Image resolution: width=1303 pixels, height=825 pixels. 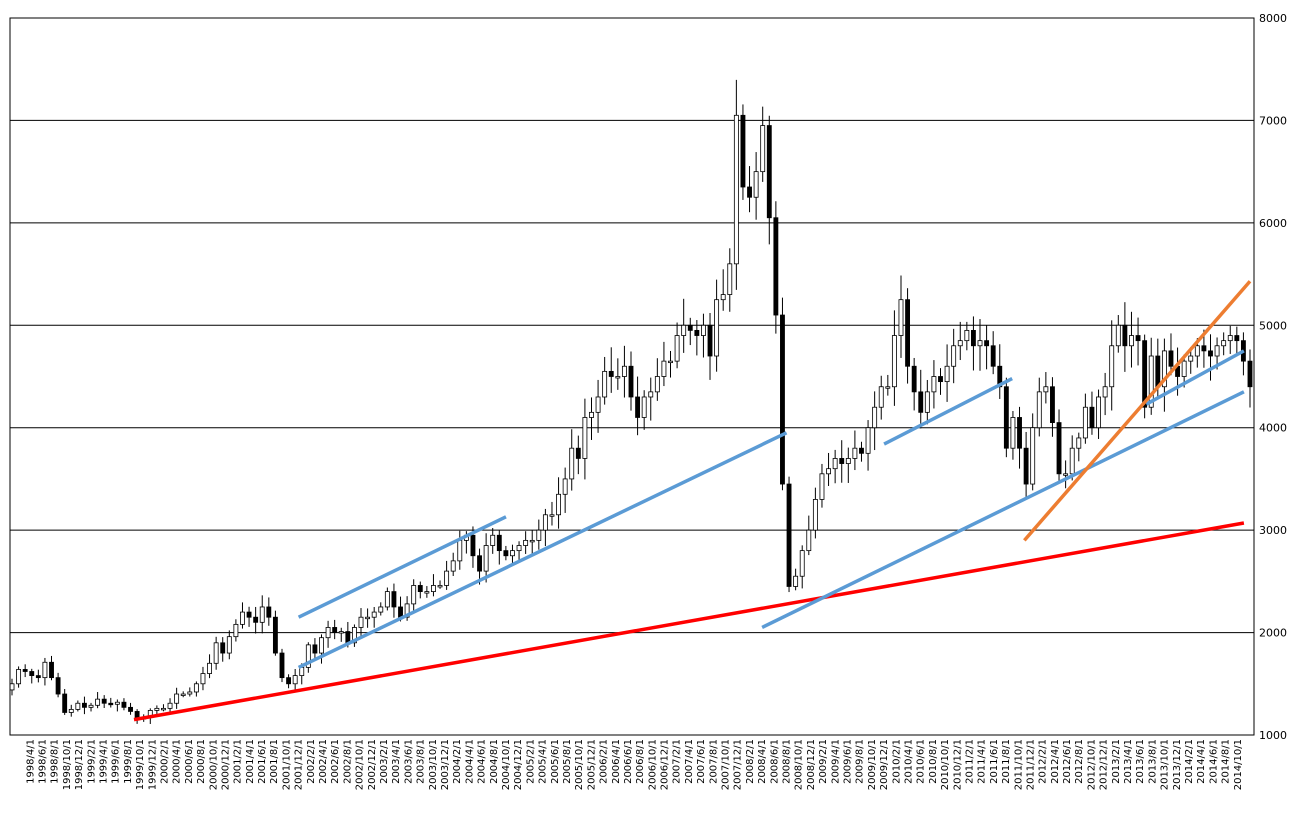 What do you see at coordinates (543, 761) in the screenshot?
I see `x-tick-label: 2005/4/1` at bounding box center [543, 761].